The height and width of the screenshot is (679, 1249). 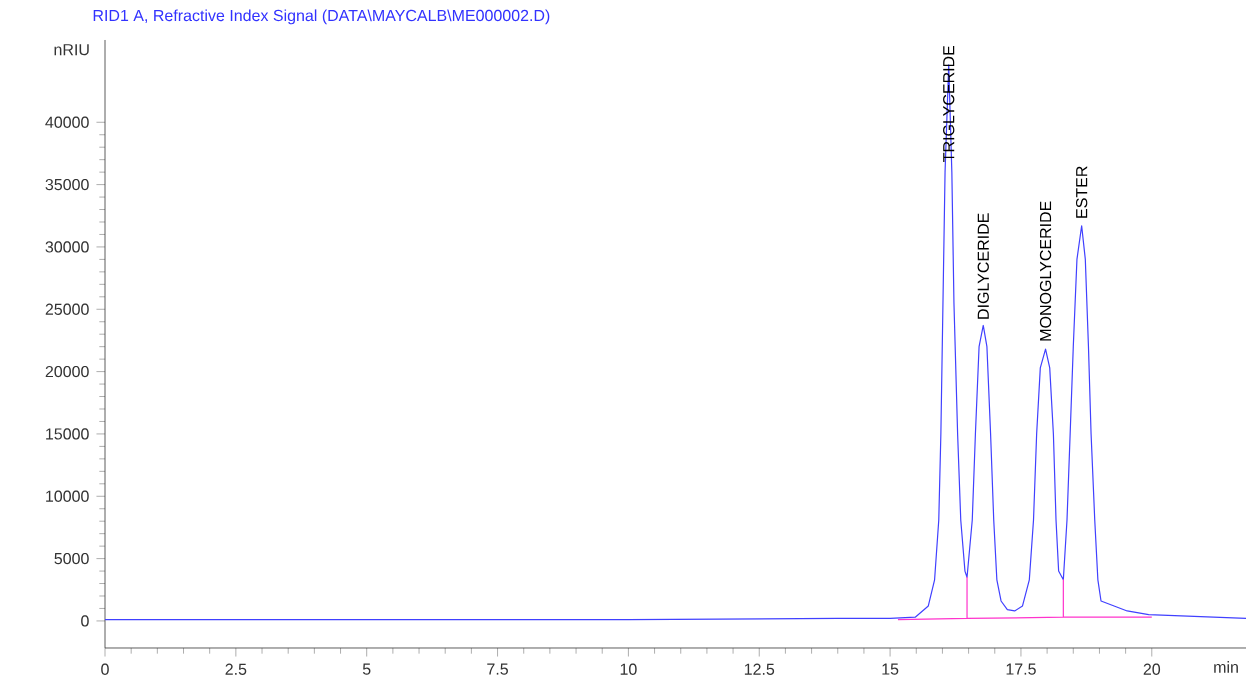 What do you see at coordinates (759, 669) in the screenshot?
I see `x-tick-label: 12.5` at bounding box center [759, 669].